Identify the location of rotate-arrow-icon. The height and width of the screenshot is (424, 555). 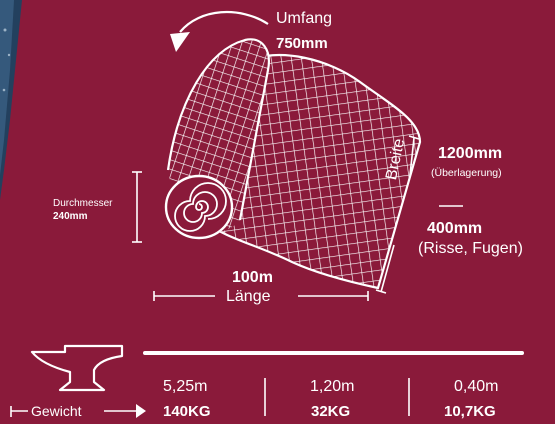
(219, 31).